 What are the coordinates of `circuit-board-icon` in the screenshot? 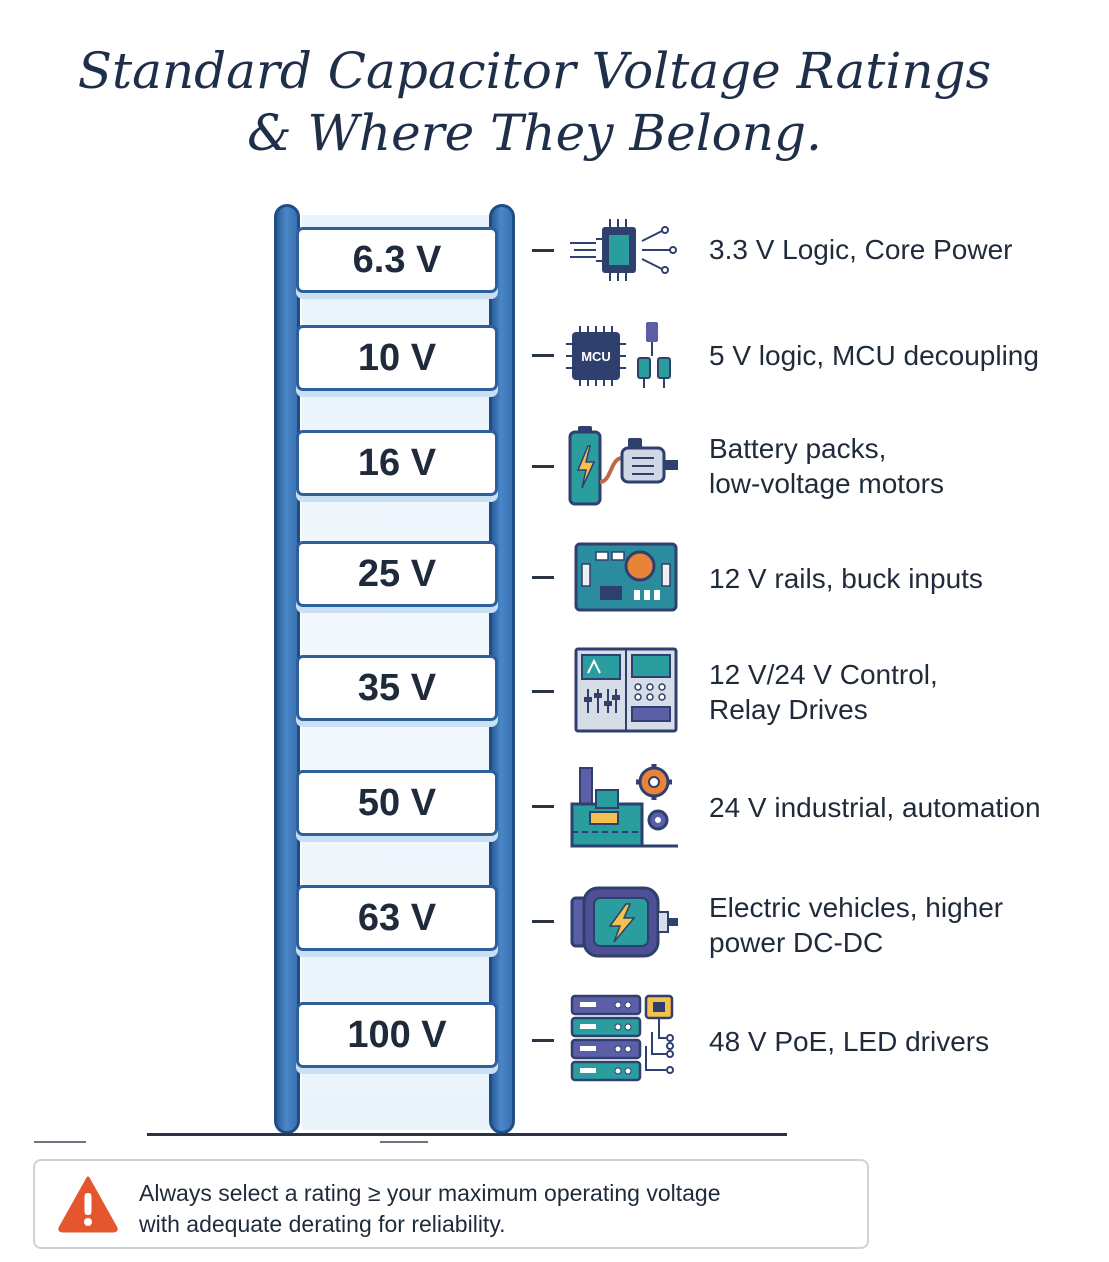 It's located at (626, 577).